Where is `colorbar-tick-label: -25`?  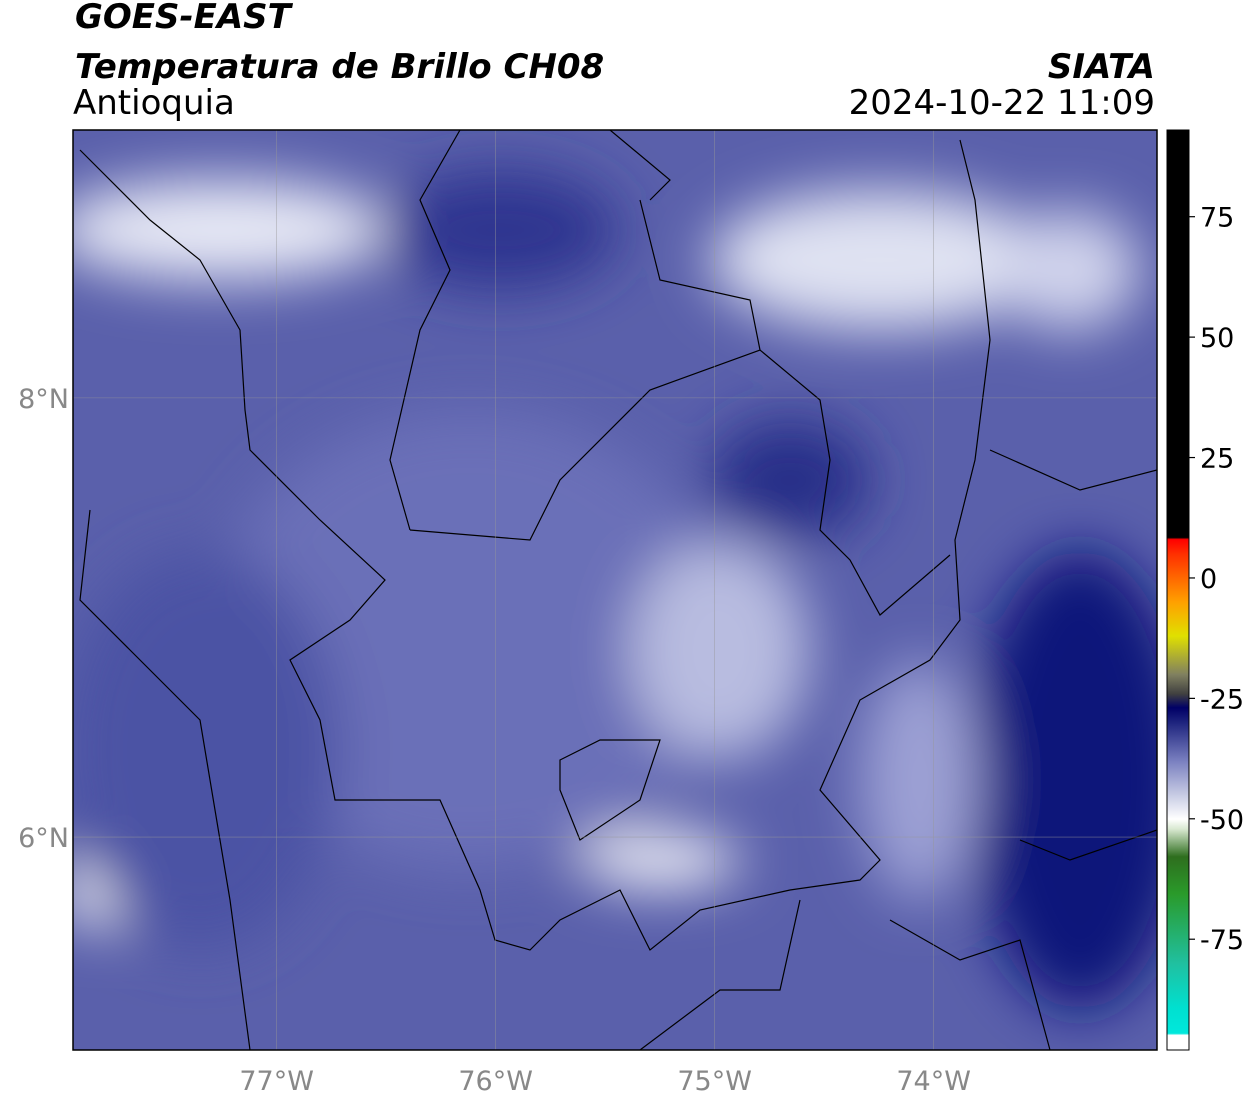
colorbar-tick-label: -25 is located at coordinates (1222, 699).